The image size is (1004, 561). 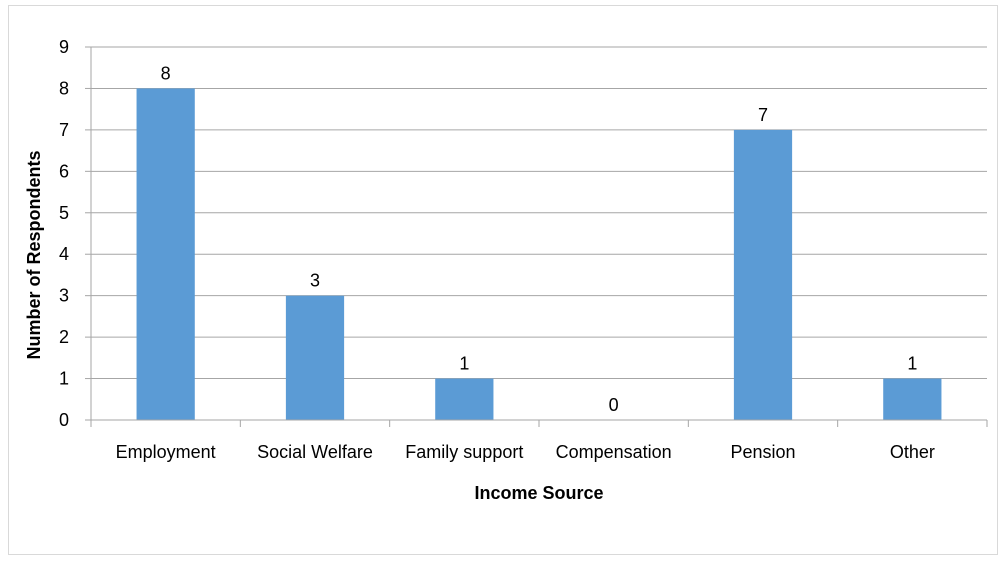 I want to click on data-label-compensation: 0, so click(x=614, y=405).